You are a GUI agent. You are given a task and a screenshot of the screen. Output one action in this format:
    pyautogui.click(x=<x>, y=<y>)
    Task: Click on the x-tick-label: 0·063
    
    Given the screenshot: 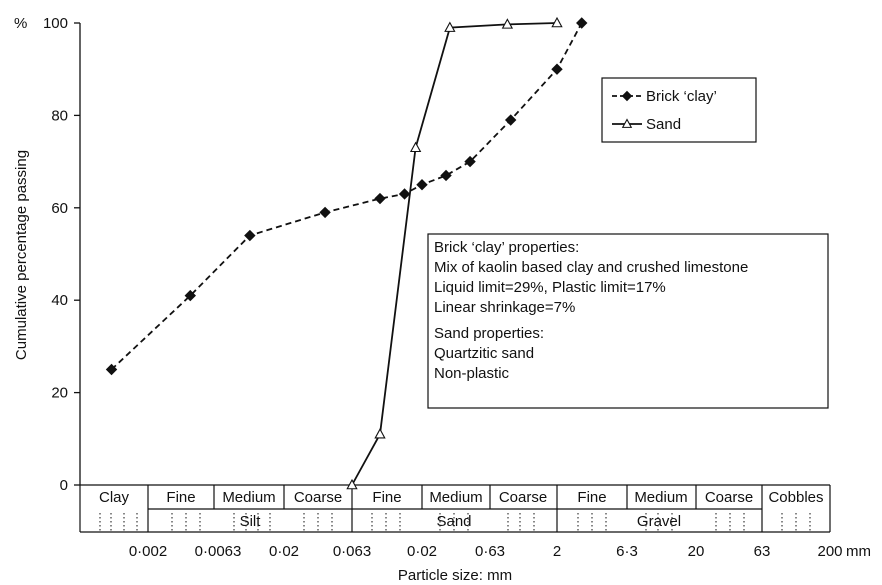 What is the action you would take?
    pyautogui.click(x=352, y=551)
    